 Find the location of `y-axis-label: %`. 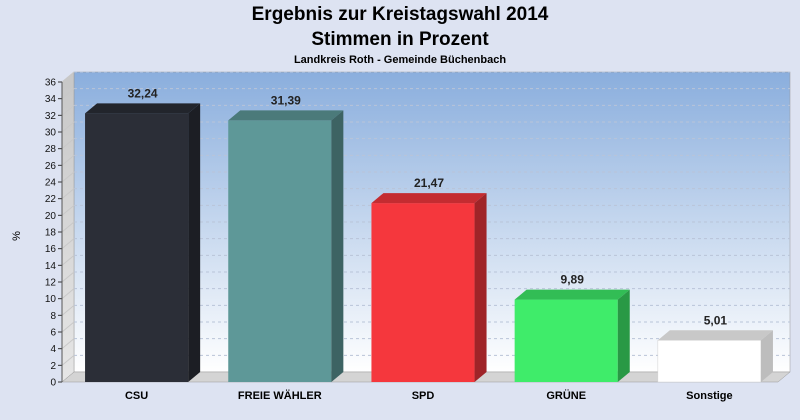

y-axis-label: % is located at coordinates (17, 236).